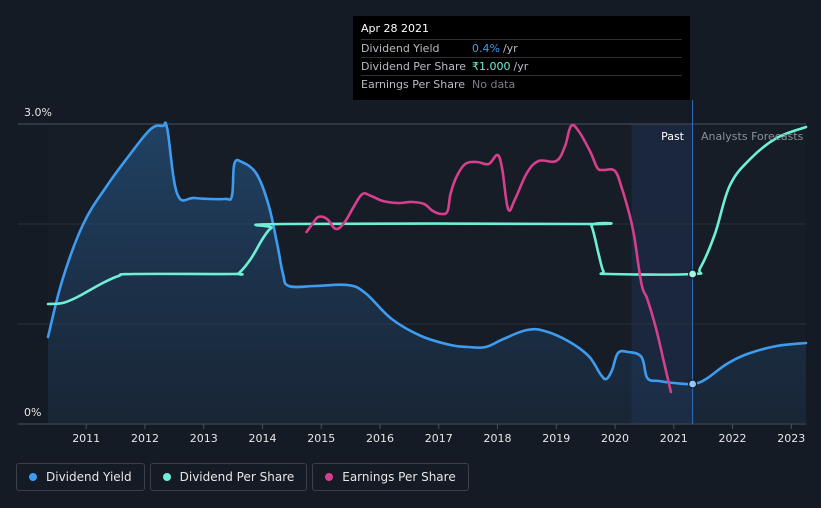  Describe the element at coordinates (414, 66) in the screenshot. I see `tooltip-key: Dividend Per Share` at that location.